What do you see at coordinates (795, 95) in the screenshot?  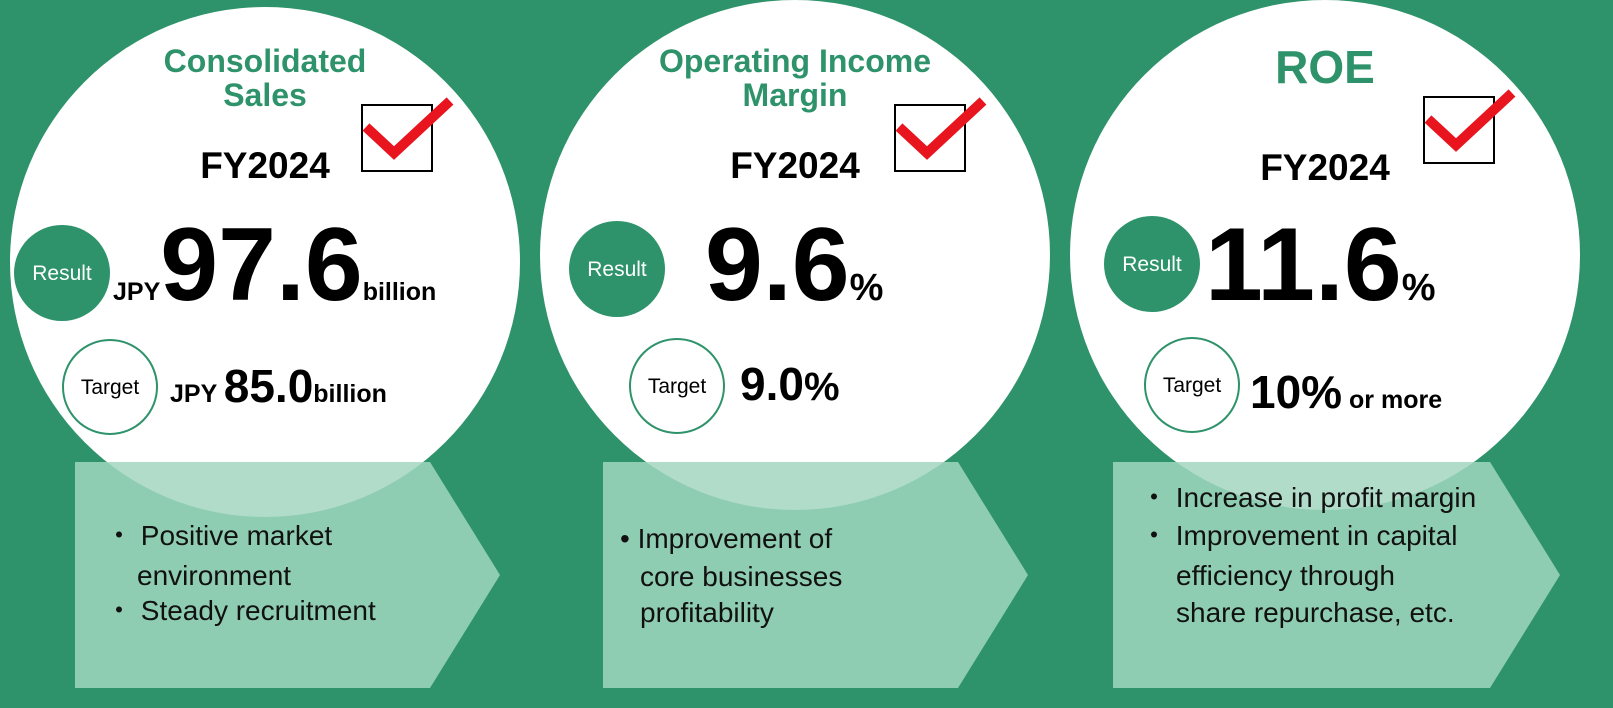 I see `panel-title: Margin` at bounding box center [795, 95].